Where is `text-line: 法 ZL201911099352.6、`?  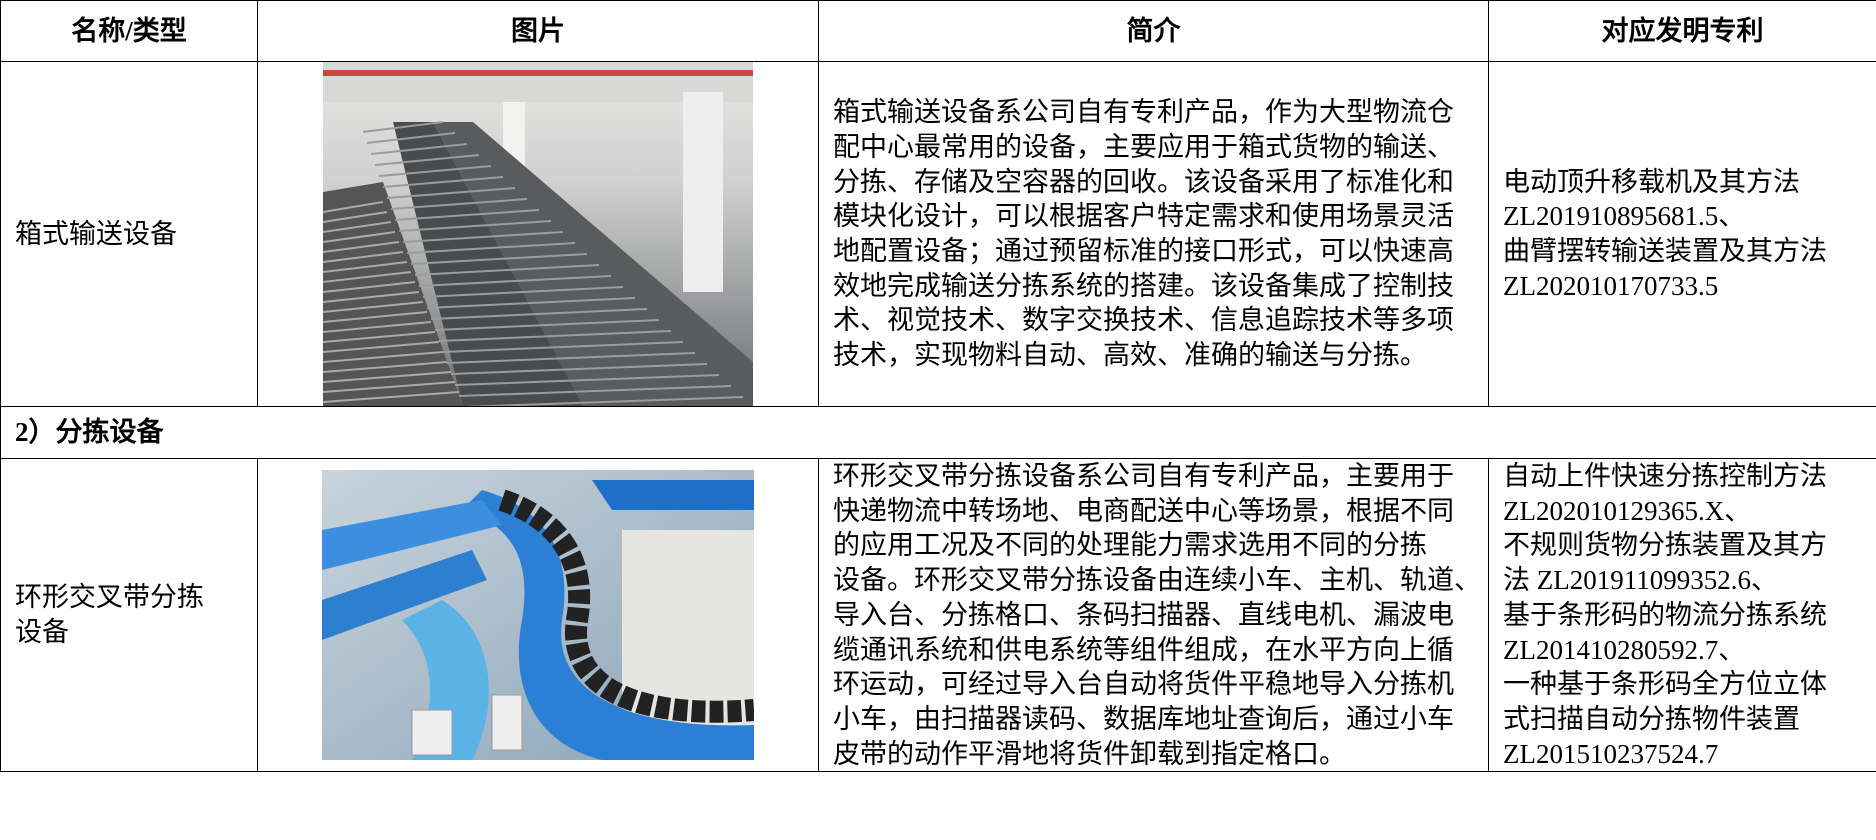
text-line: 法 ZL201911099352.6、 is located at coordinates (1640, 580).